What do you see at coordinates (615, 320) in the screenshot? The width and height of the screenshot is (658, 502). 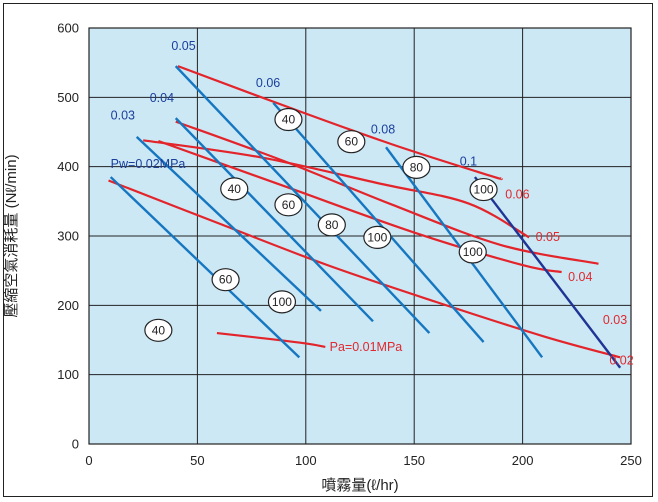 I see `pa-pressure-label: 0.03` at bounding box center [615, 320].